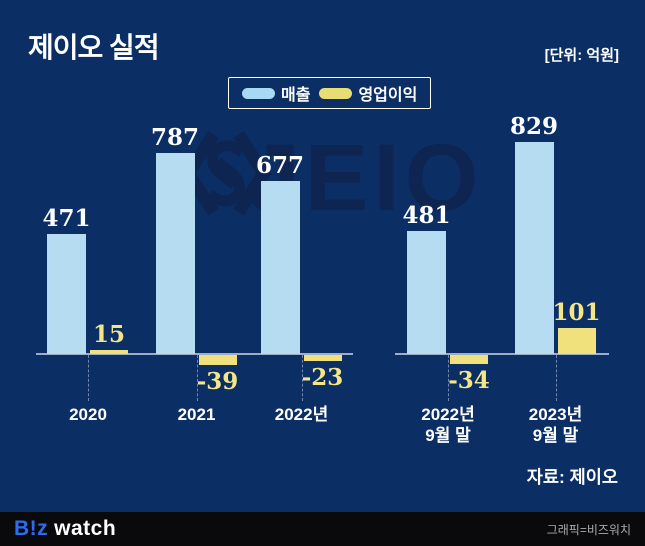 The height and width of the screenshot is (546, 645). What do you see at coordinates (426, 215) in the screenshot?
I see `revenue-value-label: 481` at bounding box center [426, 215].